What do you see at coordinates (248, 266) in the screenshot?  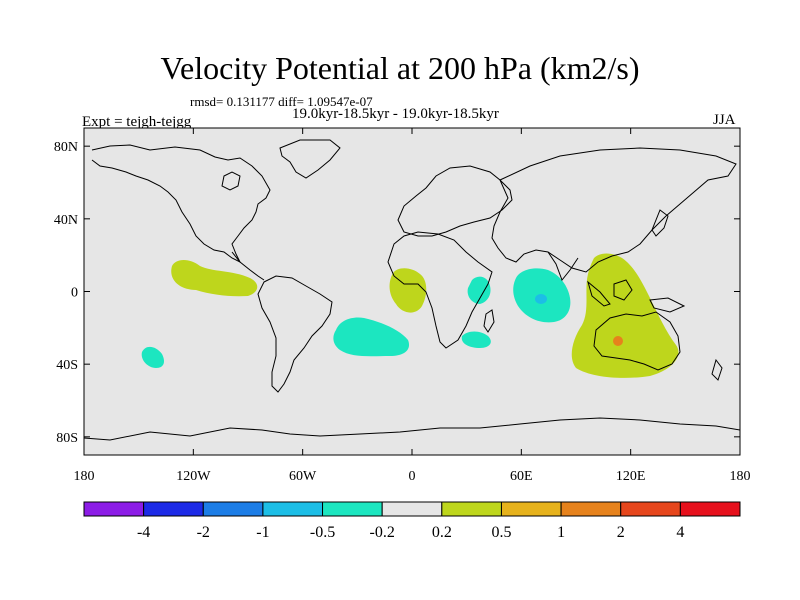 I see `central-america-coastline` at bounding box center [248, 266].